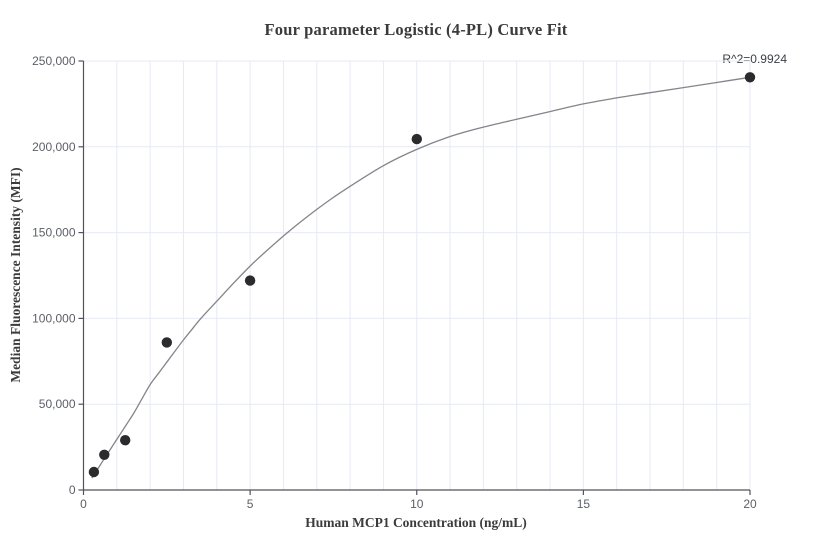 The height and width of the screenshot is (560, 832). What do you see at coordinates (72, 490) in the screenshot?
I see `y-tick-label: 0` at bounding box center [72, 490].